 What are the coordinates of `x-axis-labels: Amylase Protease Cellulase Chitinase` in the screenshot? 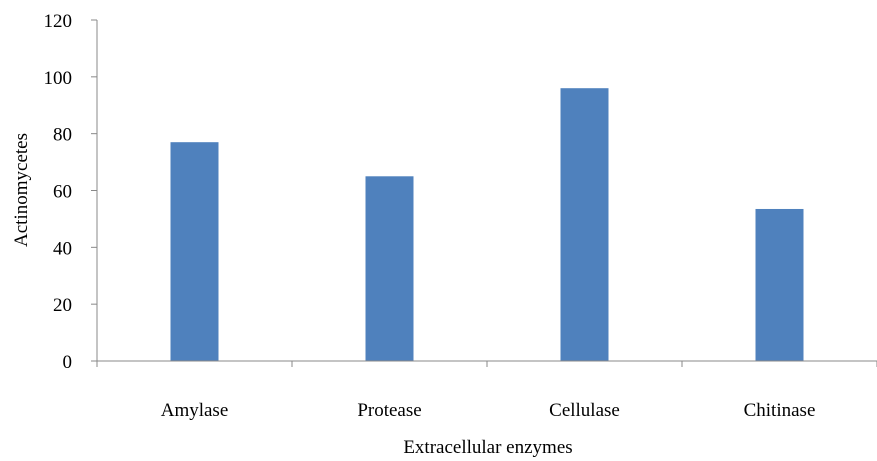 It's located at (486, 391).